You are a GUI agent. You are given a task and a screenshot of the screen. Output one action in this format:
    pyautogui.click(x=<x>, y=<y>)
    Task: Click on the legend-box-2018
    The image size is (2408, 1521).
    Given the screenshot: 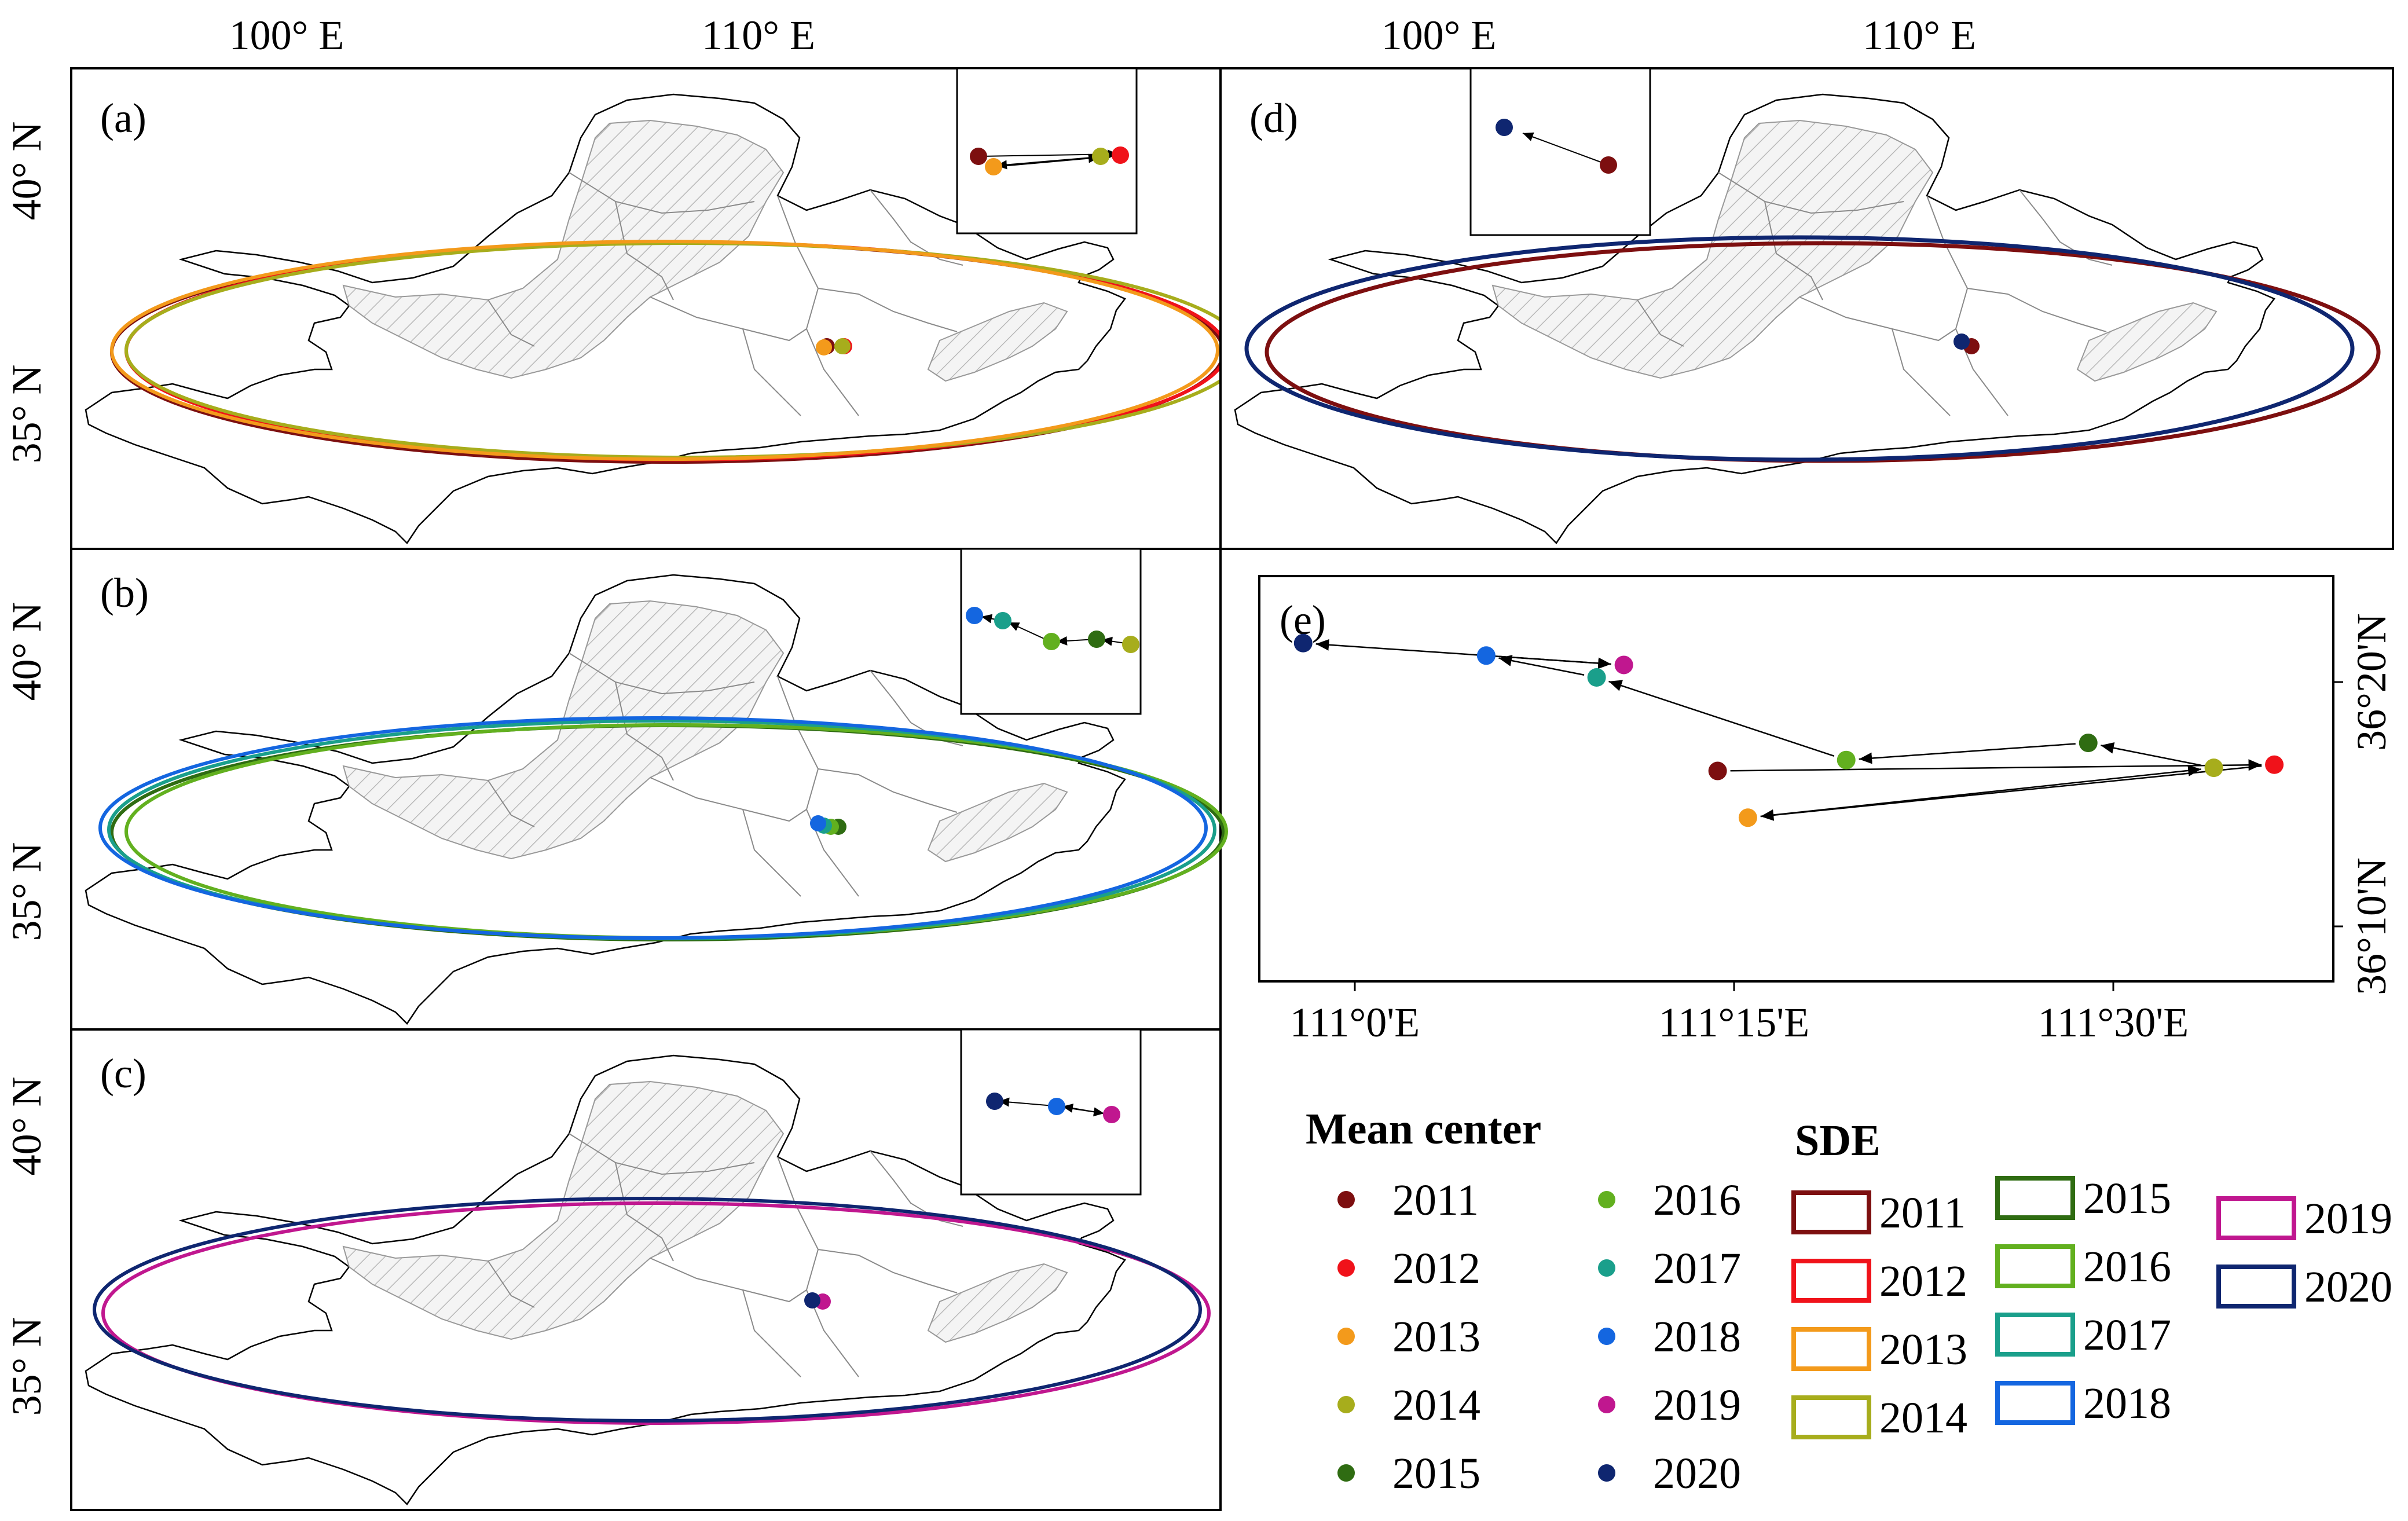 What is the action you would take?
    pyautogui.click(x=2035, y=1403)
    